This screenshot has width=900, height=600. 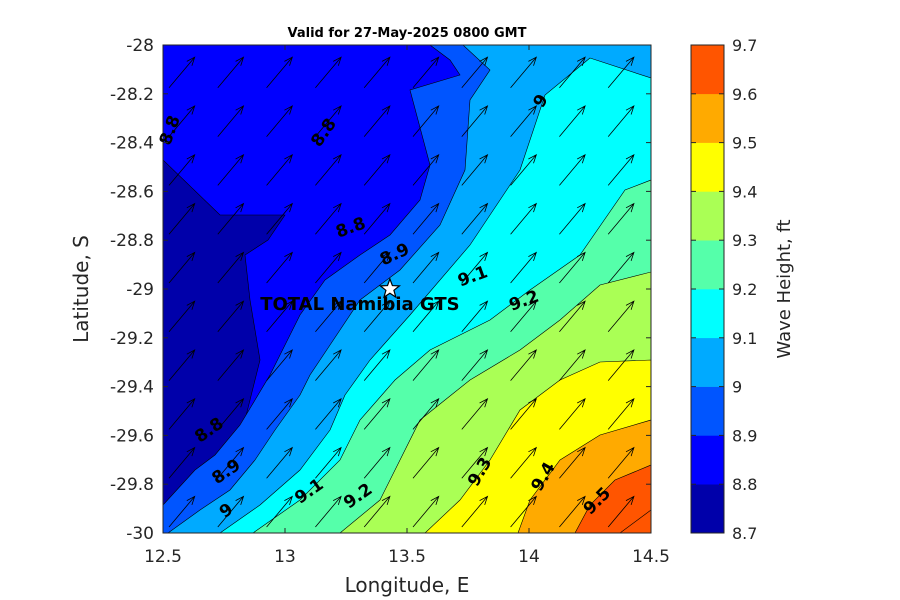 What do you see at coordinates (744, 435) in the screenshot?
I see `colorbar-tick-label: 8.9` at bounding box center [744, 435].